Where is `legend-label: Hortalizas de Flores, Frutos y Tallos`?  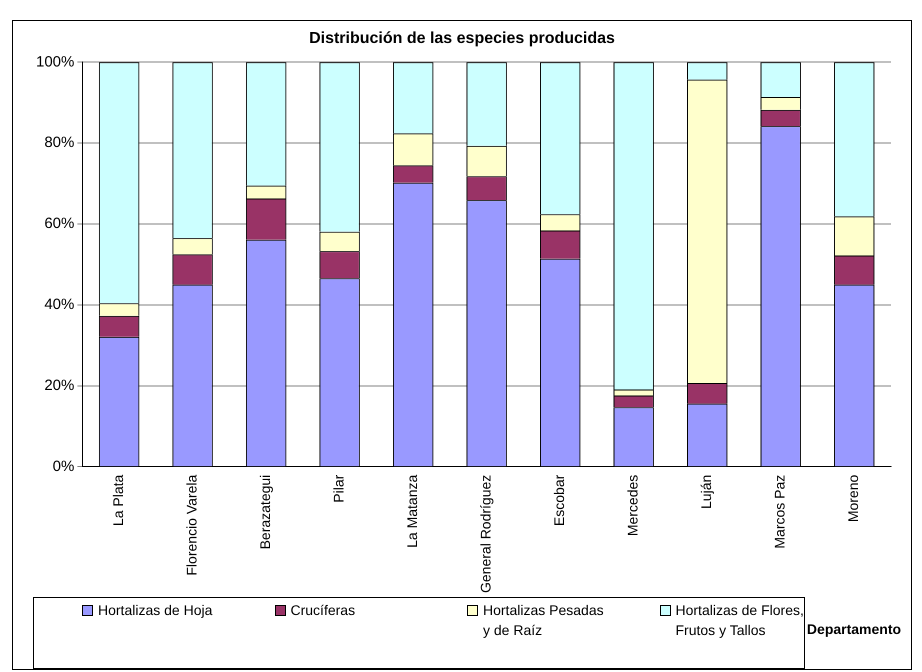 legend-label: Hortalizas de Flores, Frutos y Tallos is located at coordinates (740, 620).